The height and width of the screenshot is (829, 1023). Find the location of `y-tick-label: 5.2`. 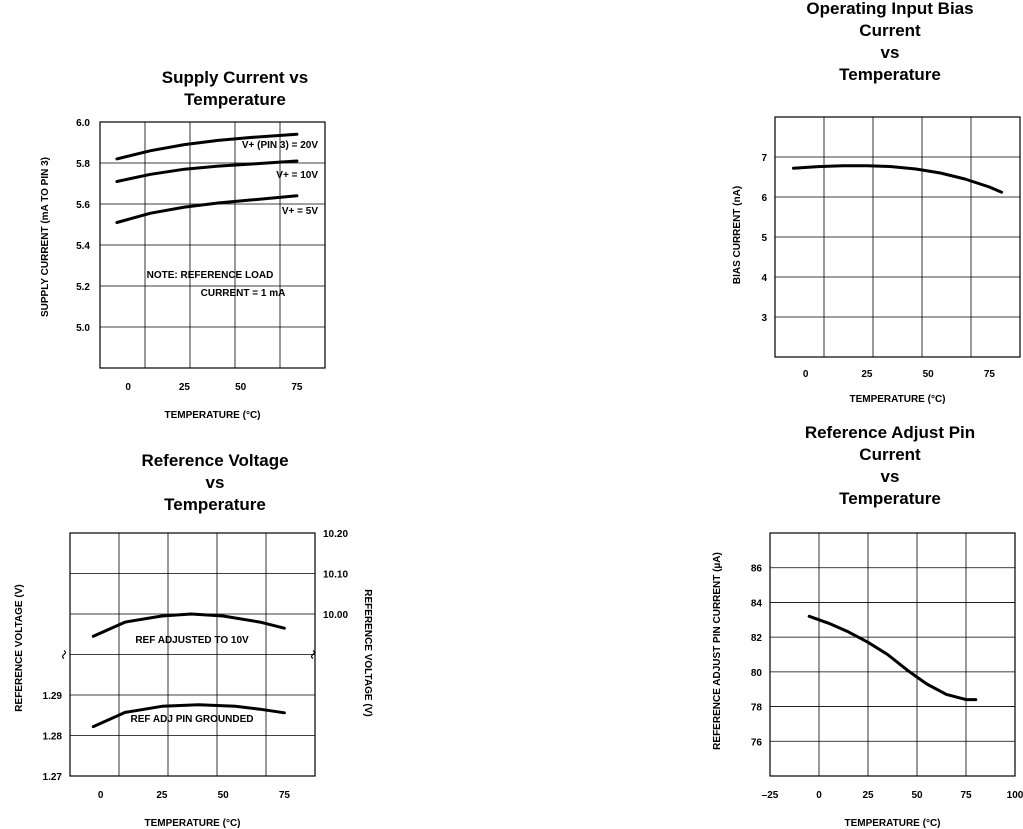

y-tick-label: 5.2 is located at coordinates (83, 287).